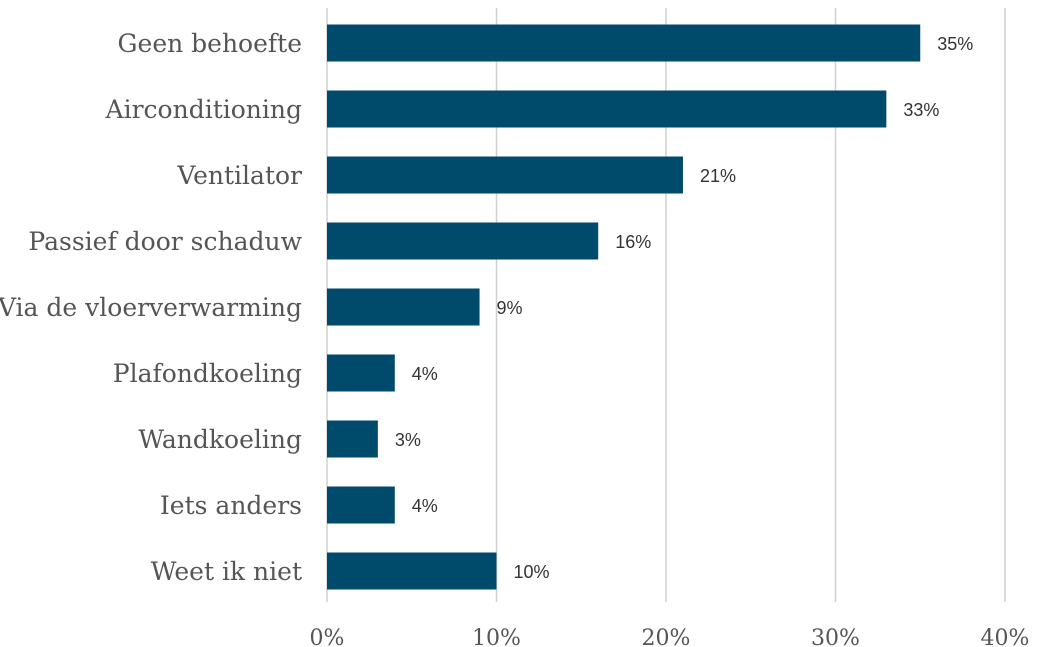 The height and width of the screenshot is (647, 1053). I want to click on category-label: Geen behoefte, so click(210, 43).